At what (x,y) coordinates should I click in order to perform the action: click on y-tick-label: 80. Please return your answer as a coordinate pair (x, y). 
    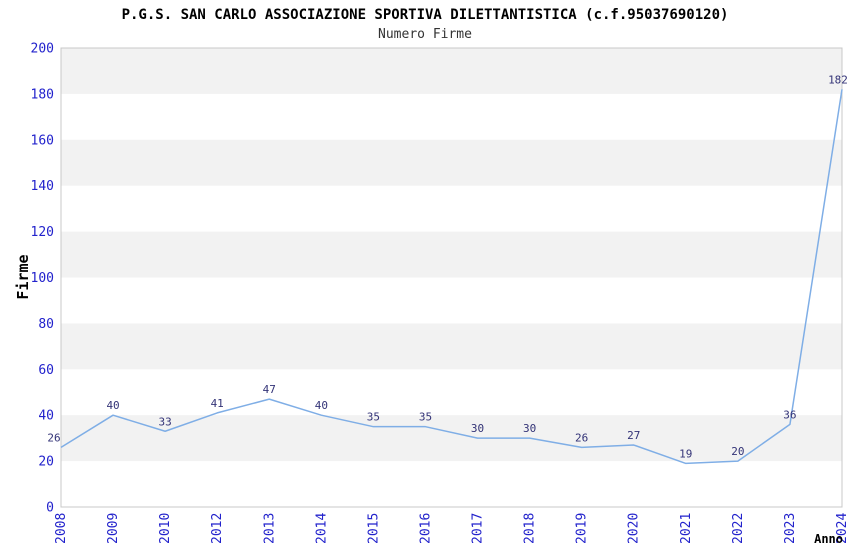
    Looking at the image, I should click on (46, 324).